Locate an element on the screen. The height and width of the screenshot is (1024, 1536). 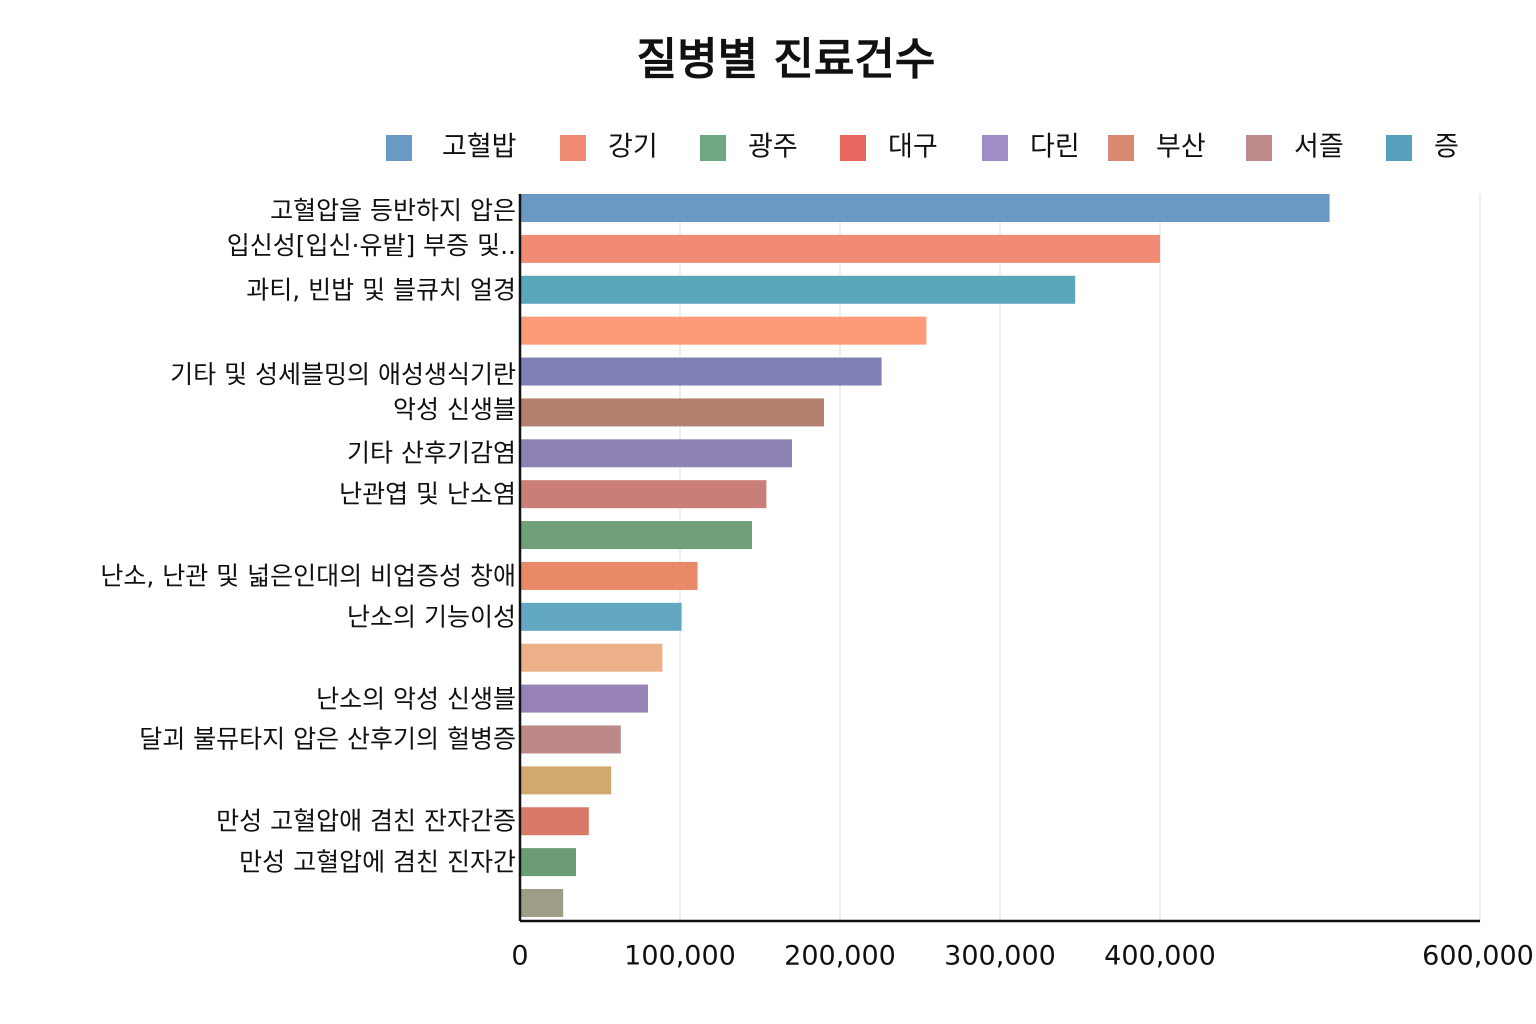
y-tick-label: 만성 고혈압에 겸친 진자간 is located at coordinates (377, 862).